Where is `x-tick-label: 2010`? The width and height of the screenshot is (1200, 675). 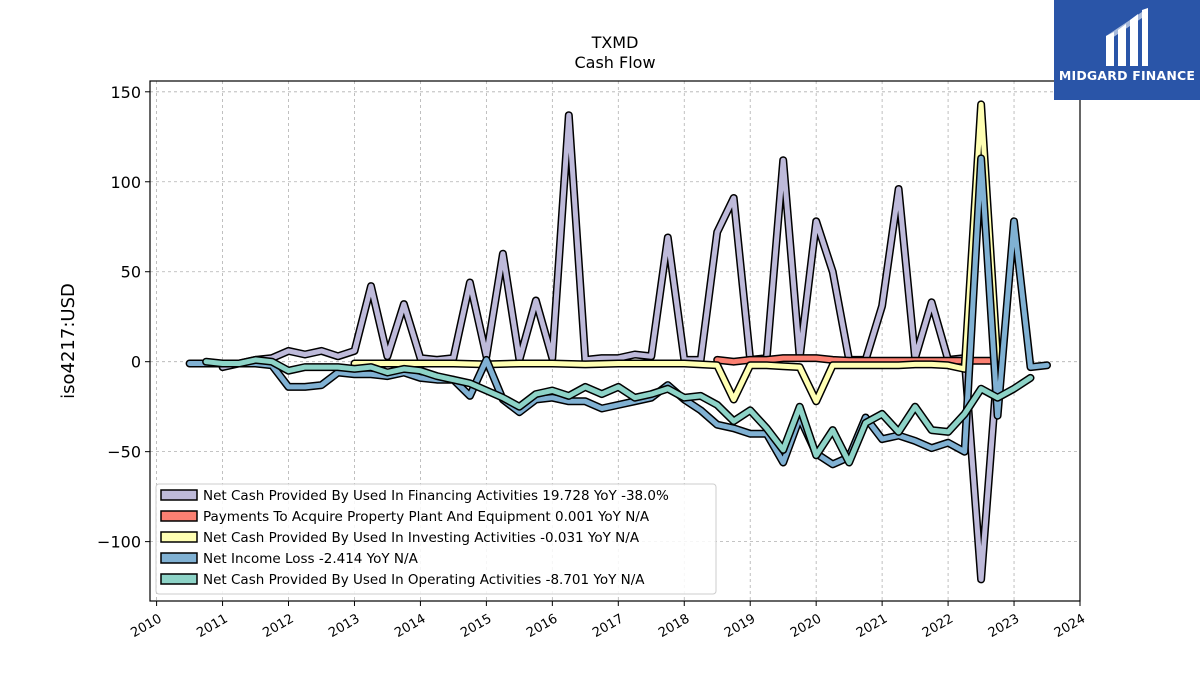
x-tick-label: 2010 is located at coordinates (146, 626).